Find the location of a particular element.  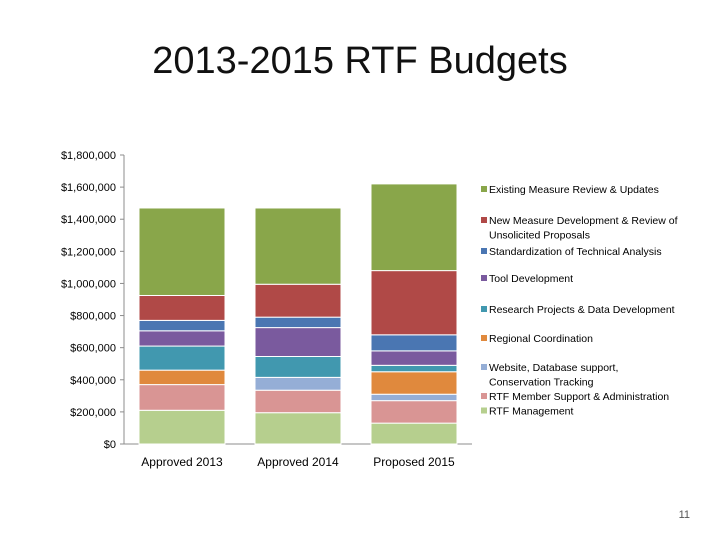

x-category-label: Proposed 2015 is located at coordinates (414, 462).